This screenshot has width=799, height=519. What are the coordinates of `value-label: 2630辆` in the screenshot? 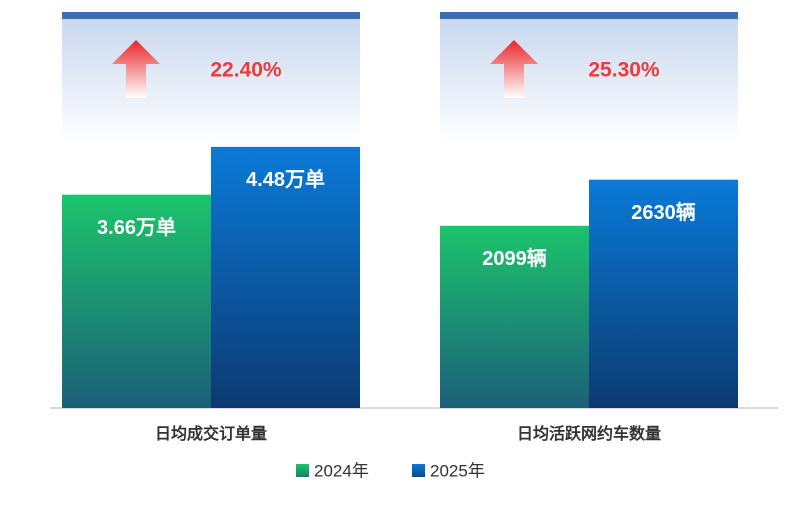 It's located at (663, 212).